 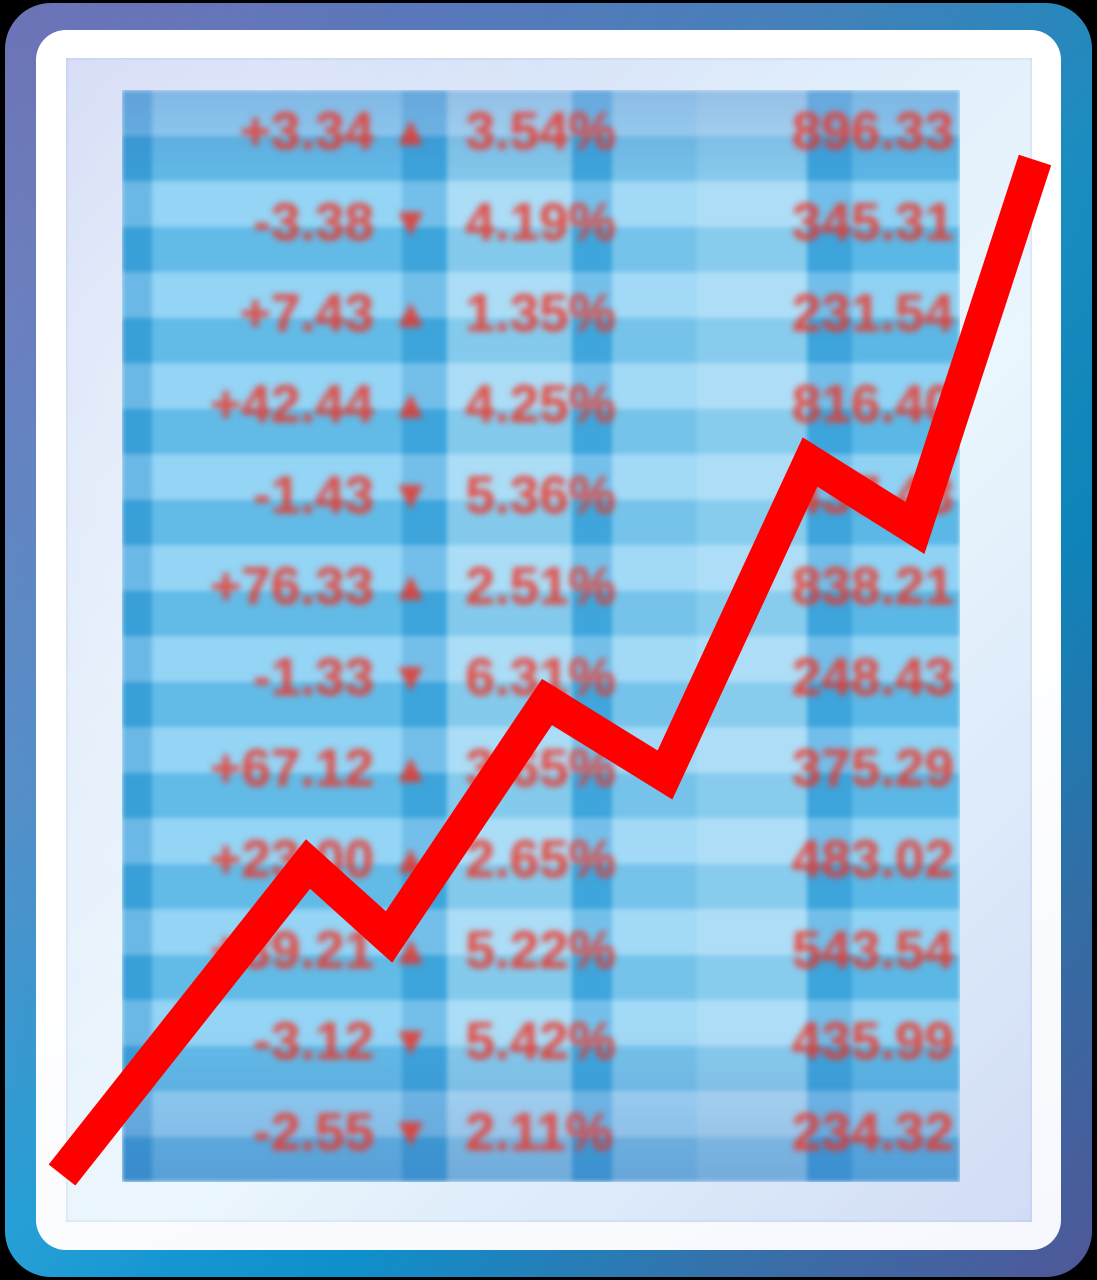 I want to click on quote-change-value: -3.12, so click(x=313, y=1041).